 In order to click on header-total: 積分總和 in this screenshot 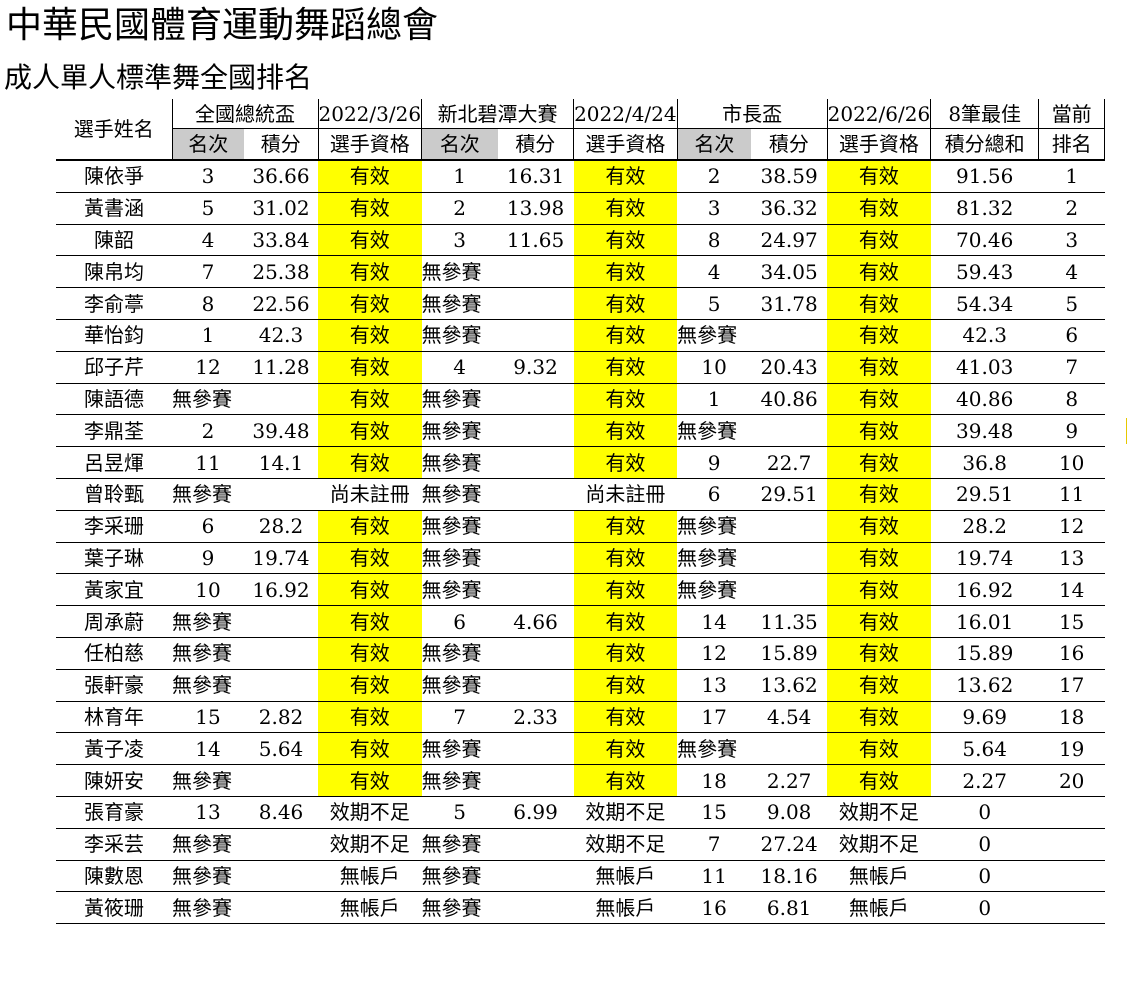, I will do `click(985, 144)`.